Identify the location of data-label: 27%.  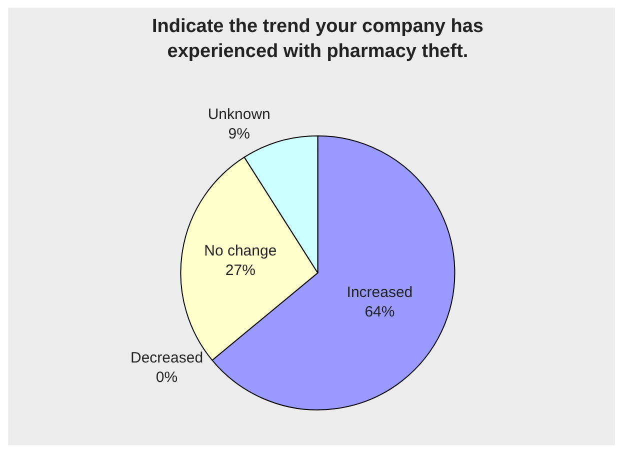
(240, 270).